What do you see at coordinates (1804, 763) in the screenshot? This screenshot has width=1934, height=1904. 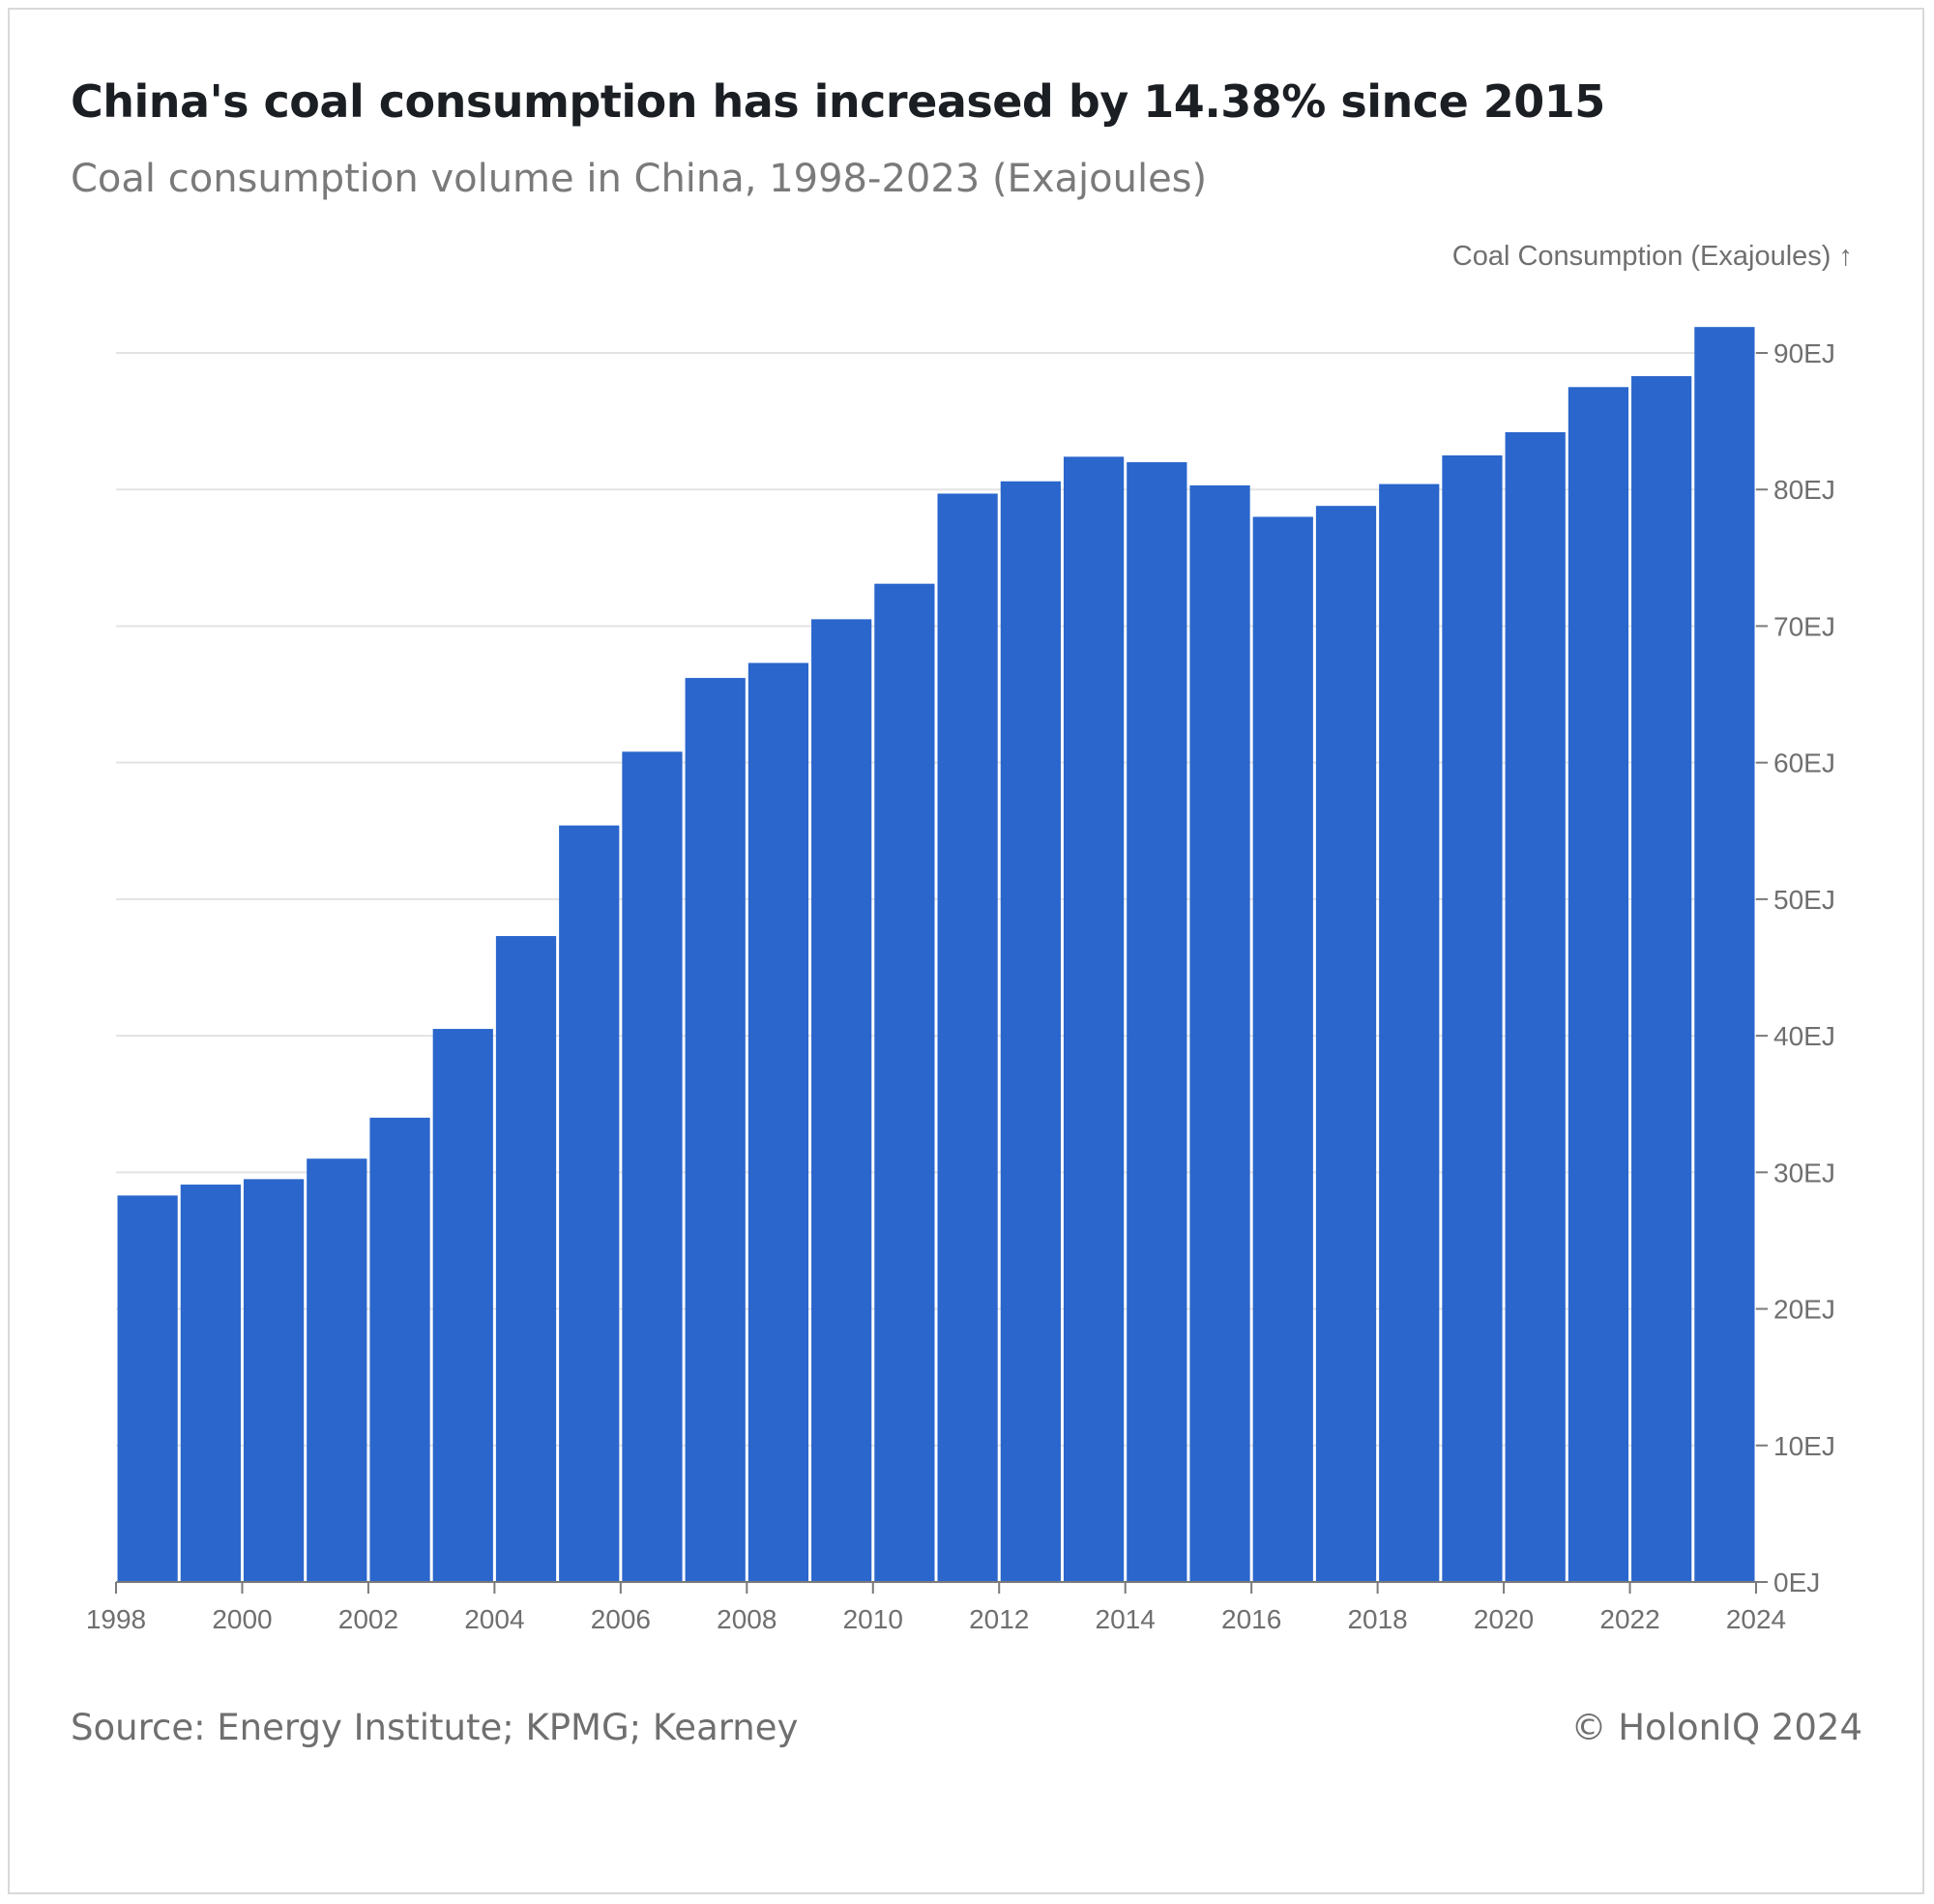 I see `y-tick-label: 60EJ` at bounding box center [1804, 763].